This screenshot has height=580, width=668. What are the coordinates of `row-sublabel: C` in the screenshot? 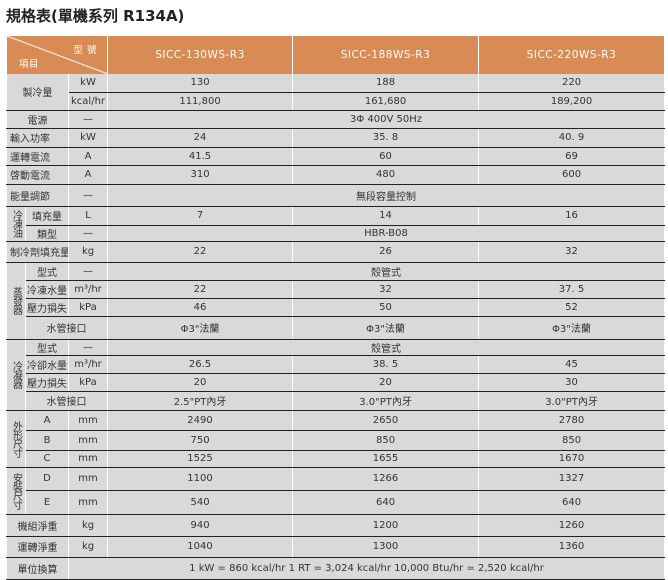 It's located at (47, 459).